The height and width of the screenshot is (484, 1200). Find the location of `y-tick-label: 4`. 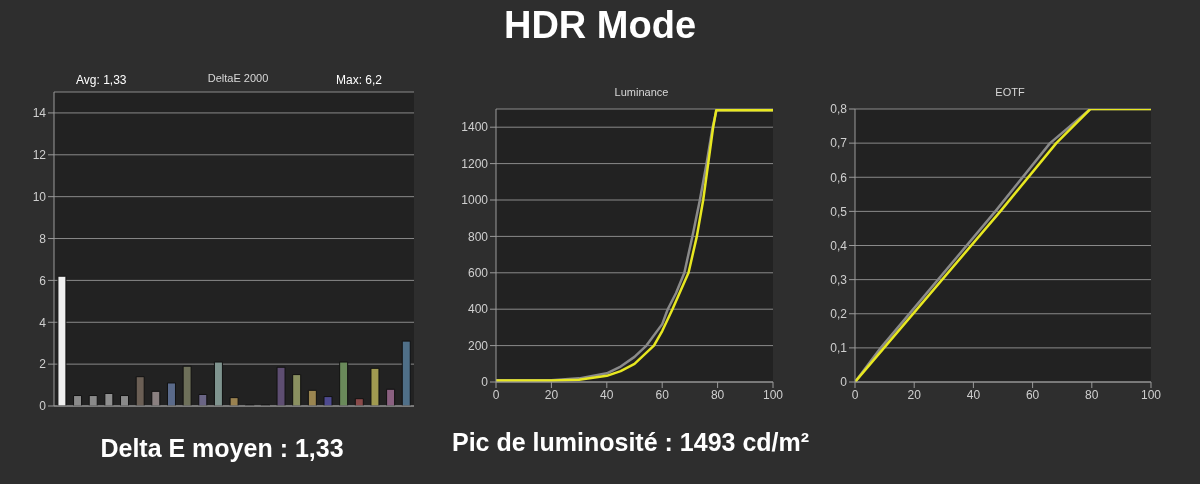

y-tick-label: 4 is located at coordinates (43, 322).